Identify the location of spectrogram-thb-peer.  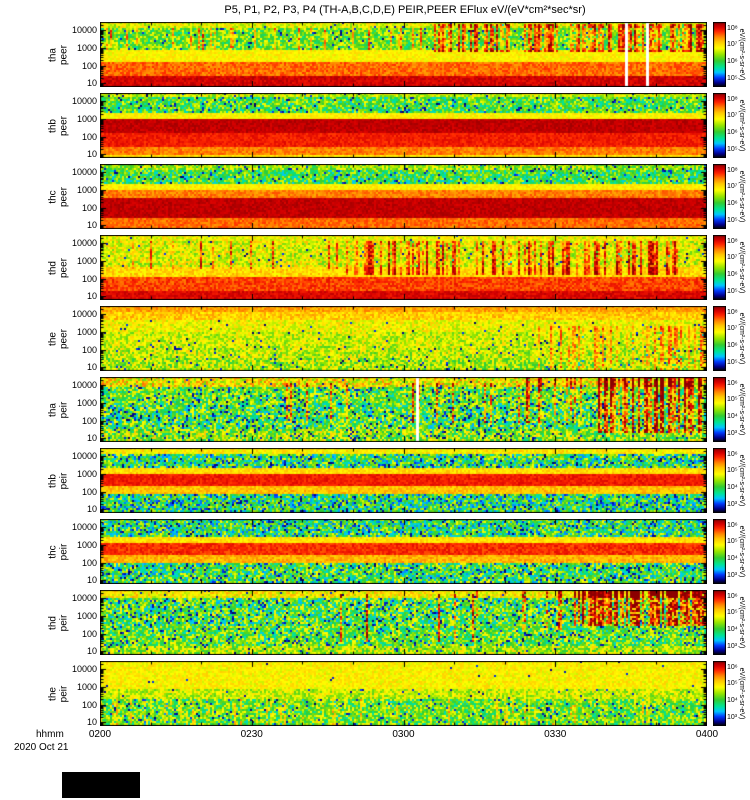
(403, 125).